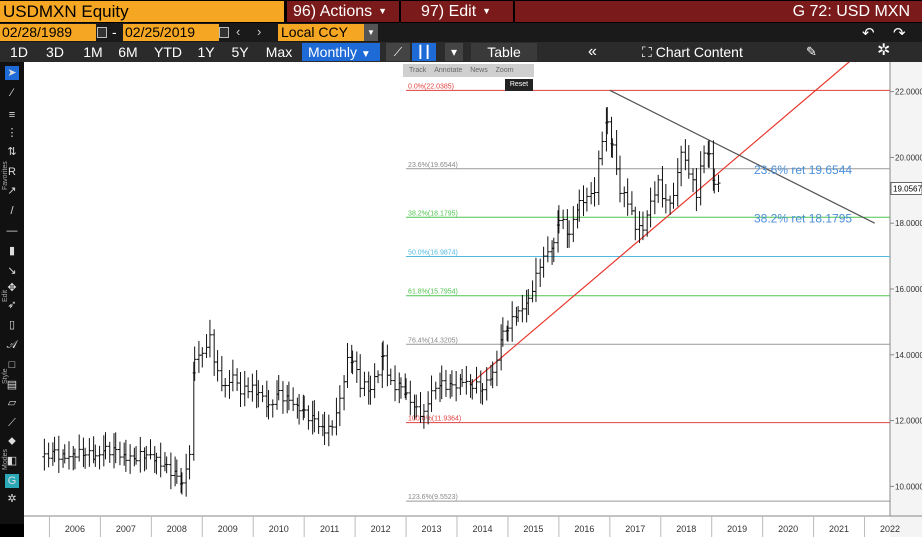 This screenshot has width=922, height=537. Describe the element at coordinates (329, 529) in the screenshot. I see `x-tick-label: 2011` at that location.